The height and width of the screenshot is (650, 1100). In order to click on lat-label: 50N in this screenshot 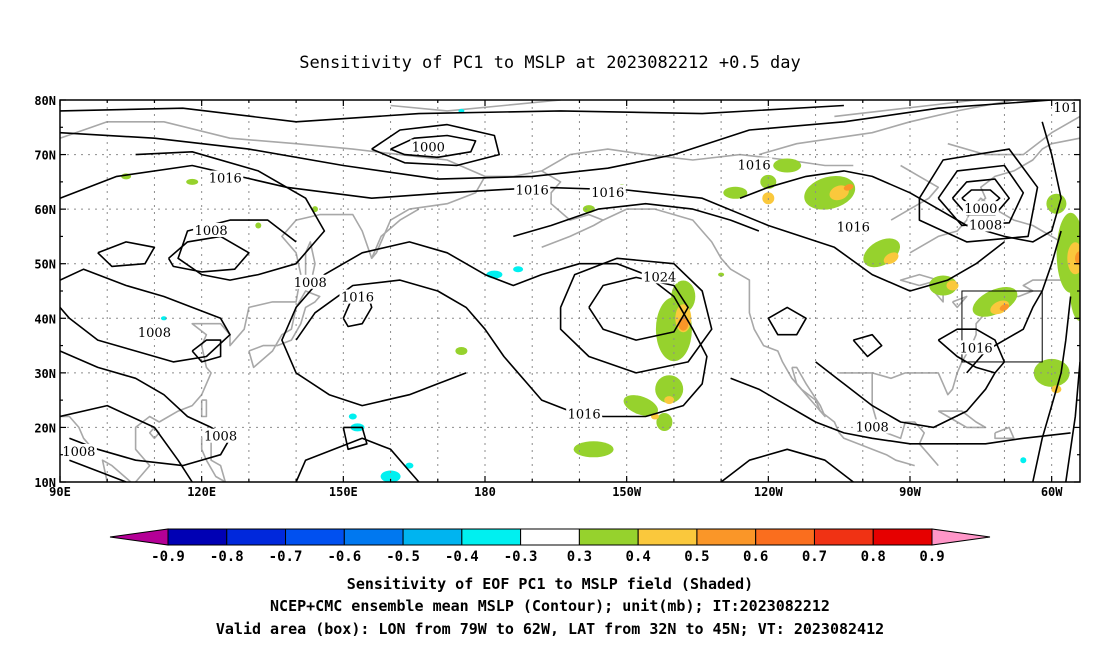, I will do `click(45, 265)`.